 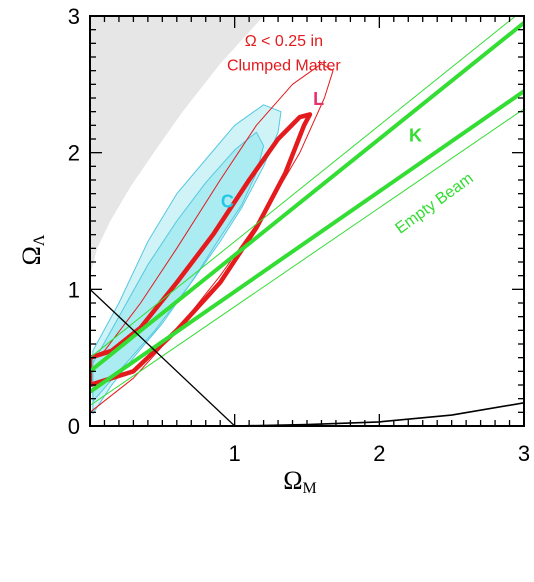 I want to click on annotation-3: K, so click(x=415, y=136).